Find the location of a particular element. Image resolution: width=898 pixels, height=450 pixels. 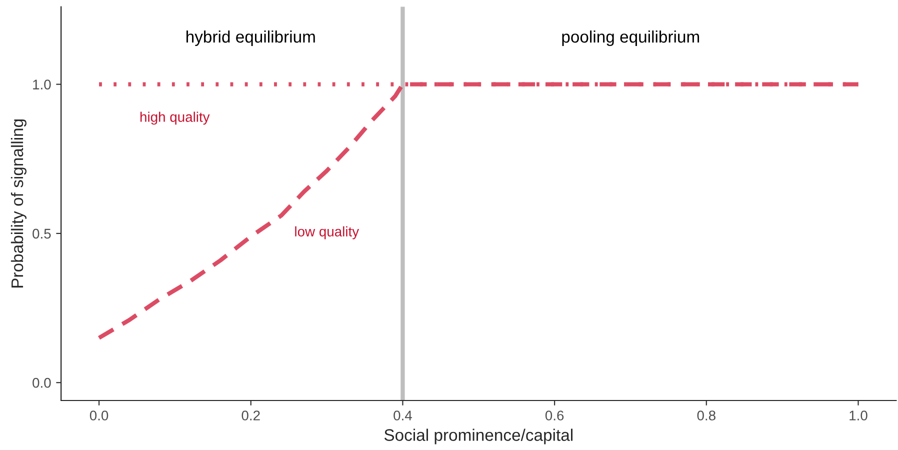

y-tick-label: 0.0 is located at coordinates (41, 383).